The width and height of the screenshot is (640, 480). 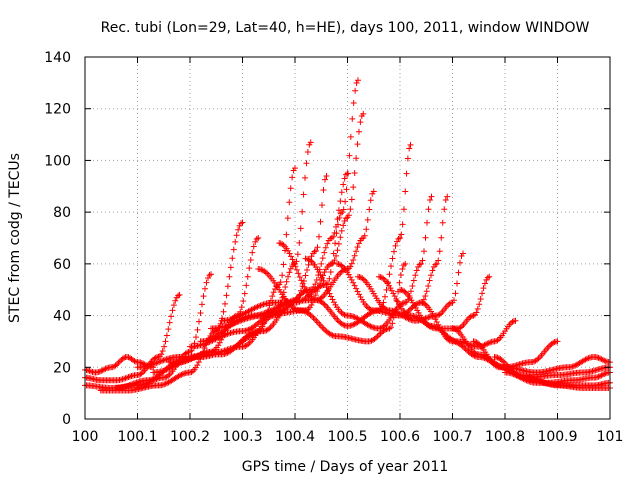 I want to click on y-tick-label: 40, so click(x=62, y=317).